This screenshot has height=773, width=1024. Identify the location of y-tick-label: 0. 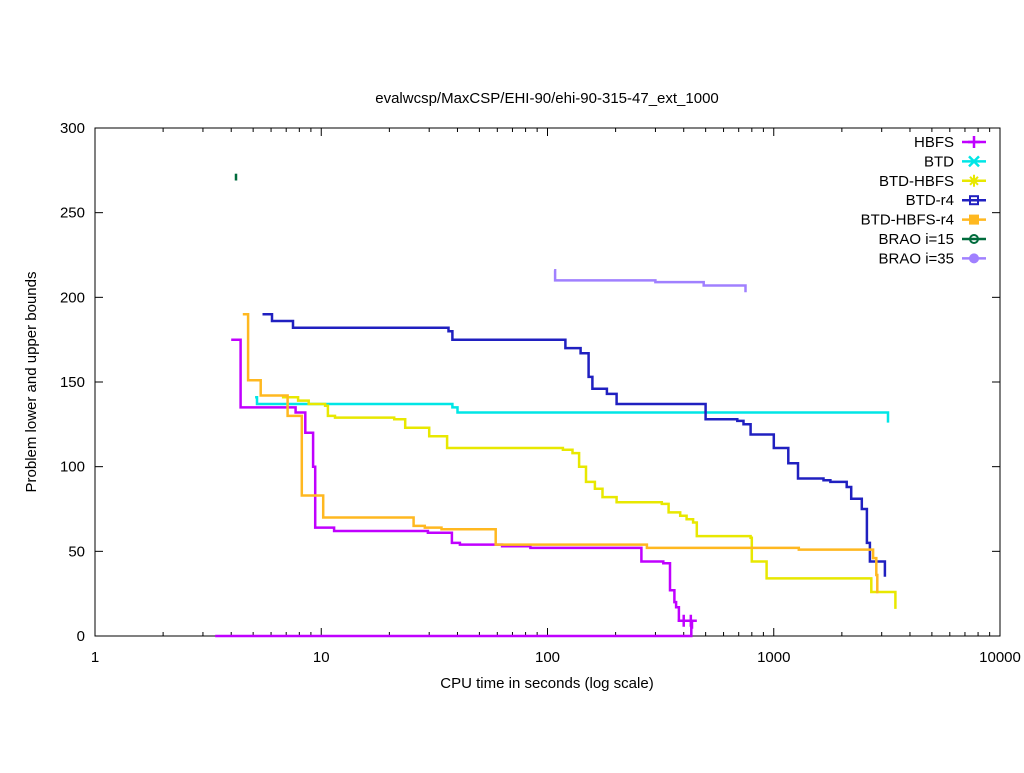
(81, 636).